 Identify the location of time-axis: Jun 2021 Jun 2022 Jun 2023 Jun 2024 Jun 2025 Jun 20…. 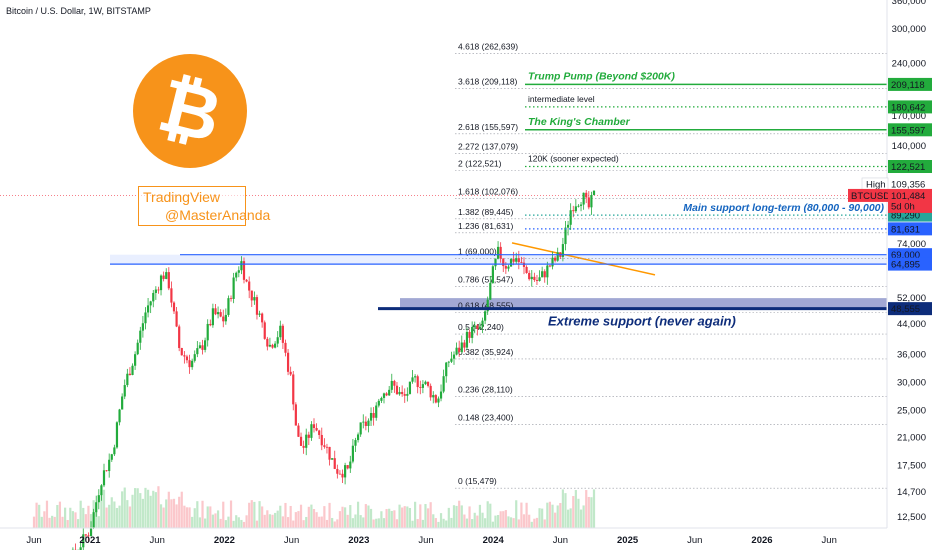
(443, 536).